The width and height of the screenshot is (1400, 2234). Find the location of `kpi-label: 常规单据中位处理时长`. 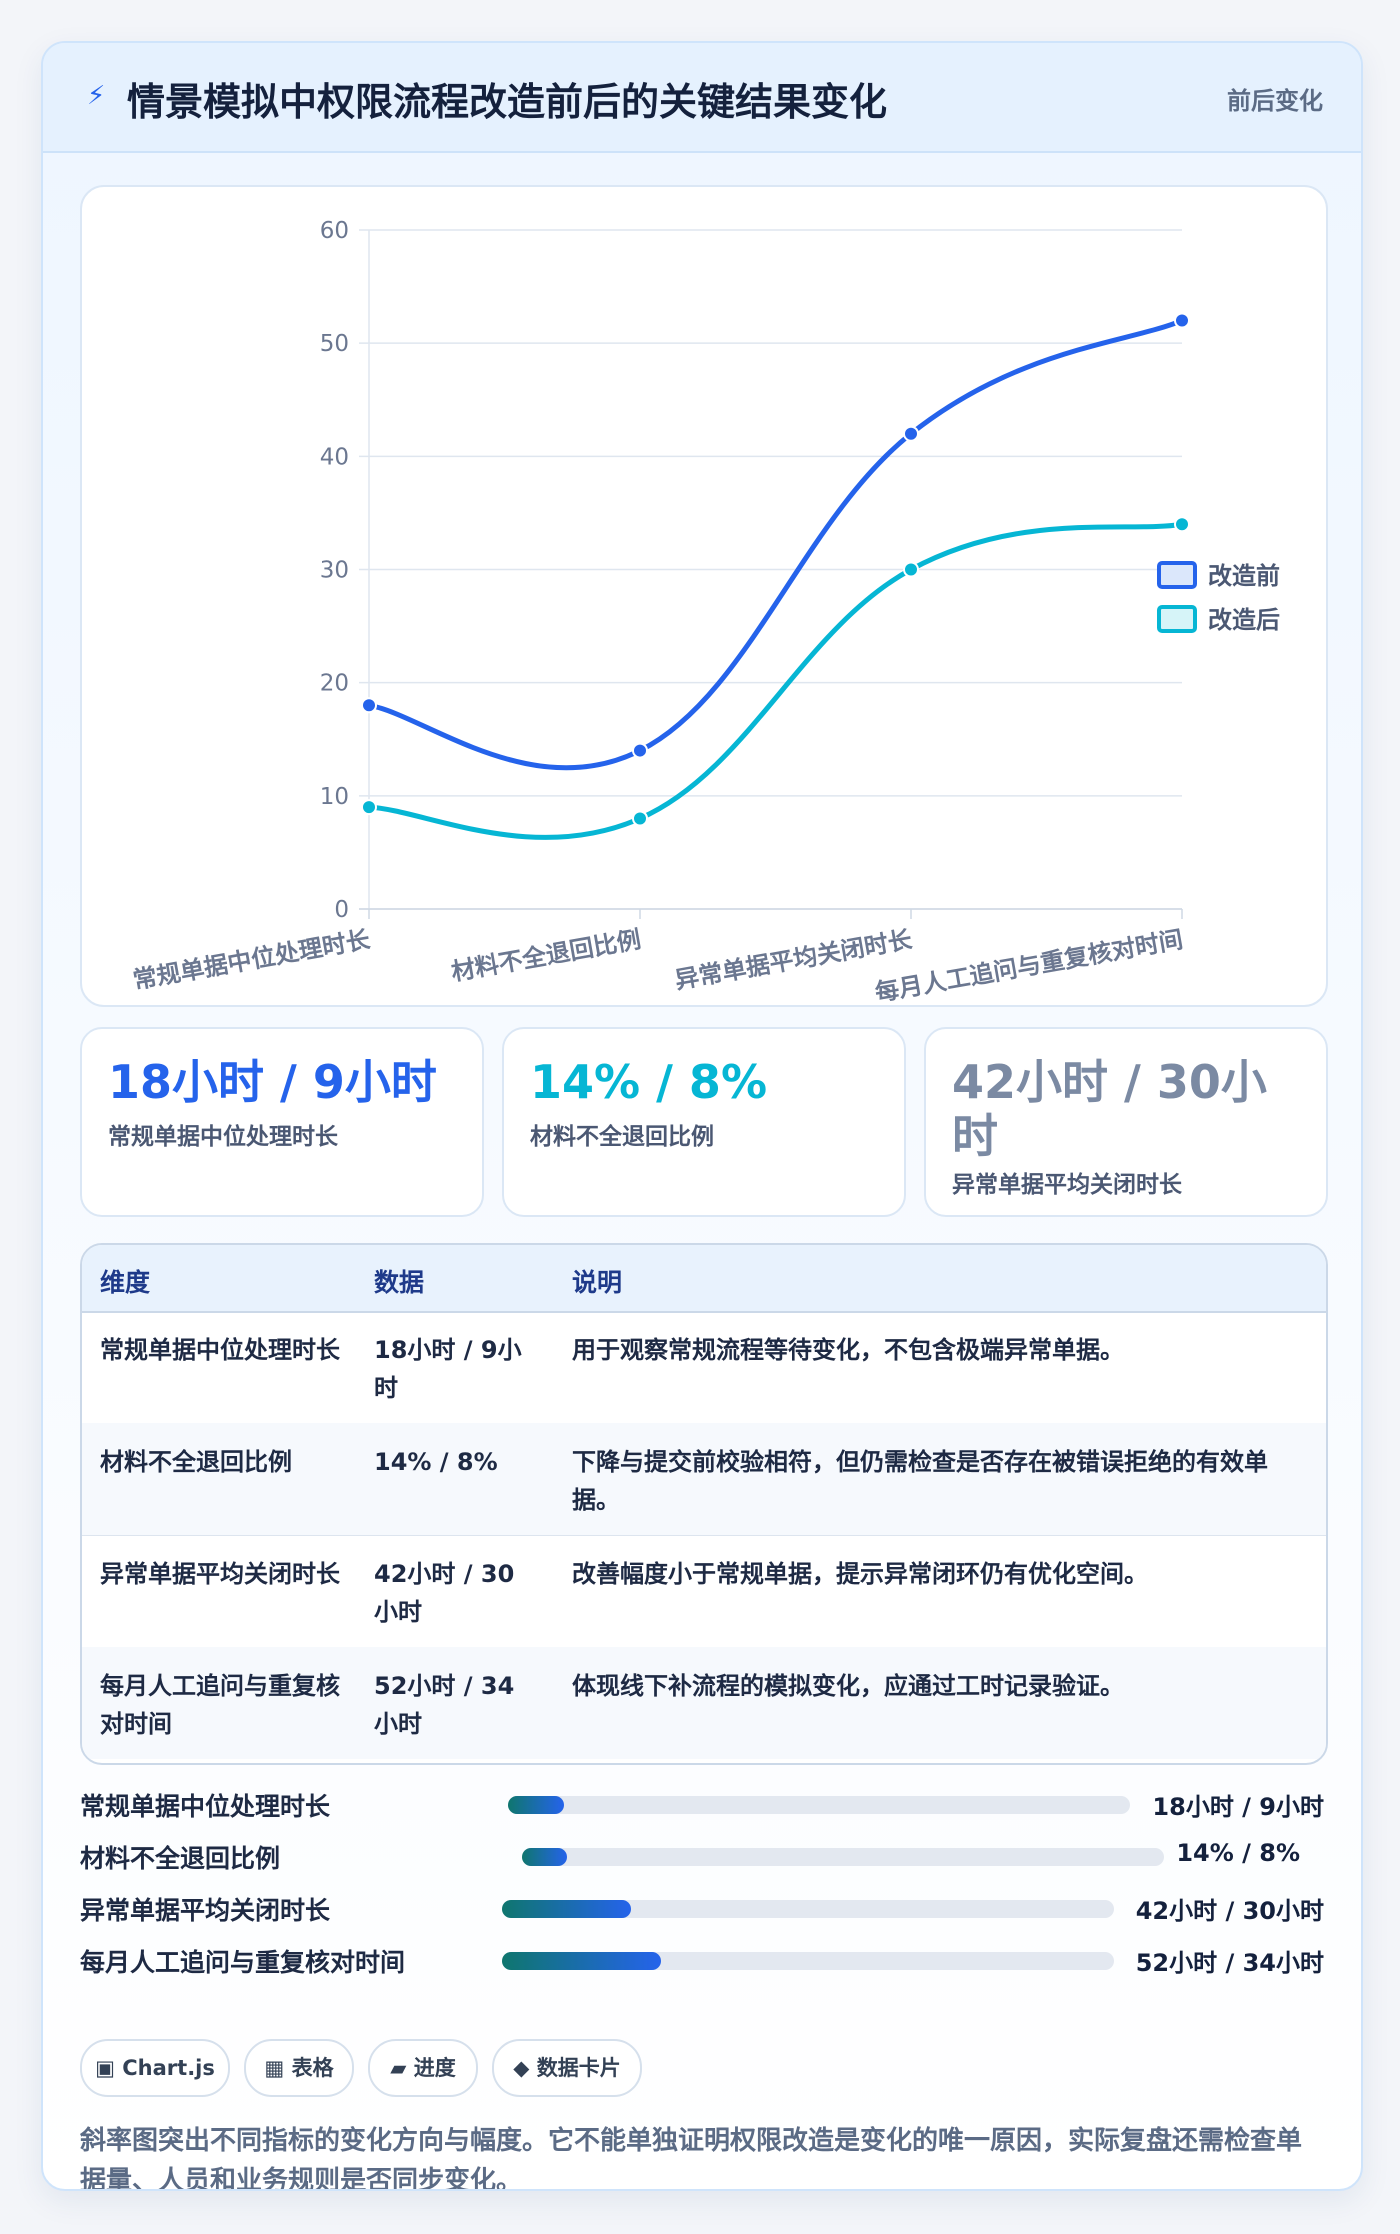

kpi-label: 常规单据中位处理时长 is located at coordinates (223, 1137).